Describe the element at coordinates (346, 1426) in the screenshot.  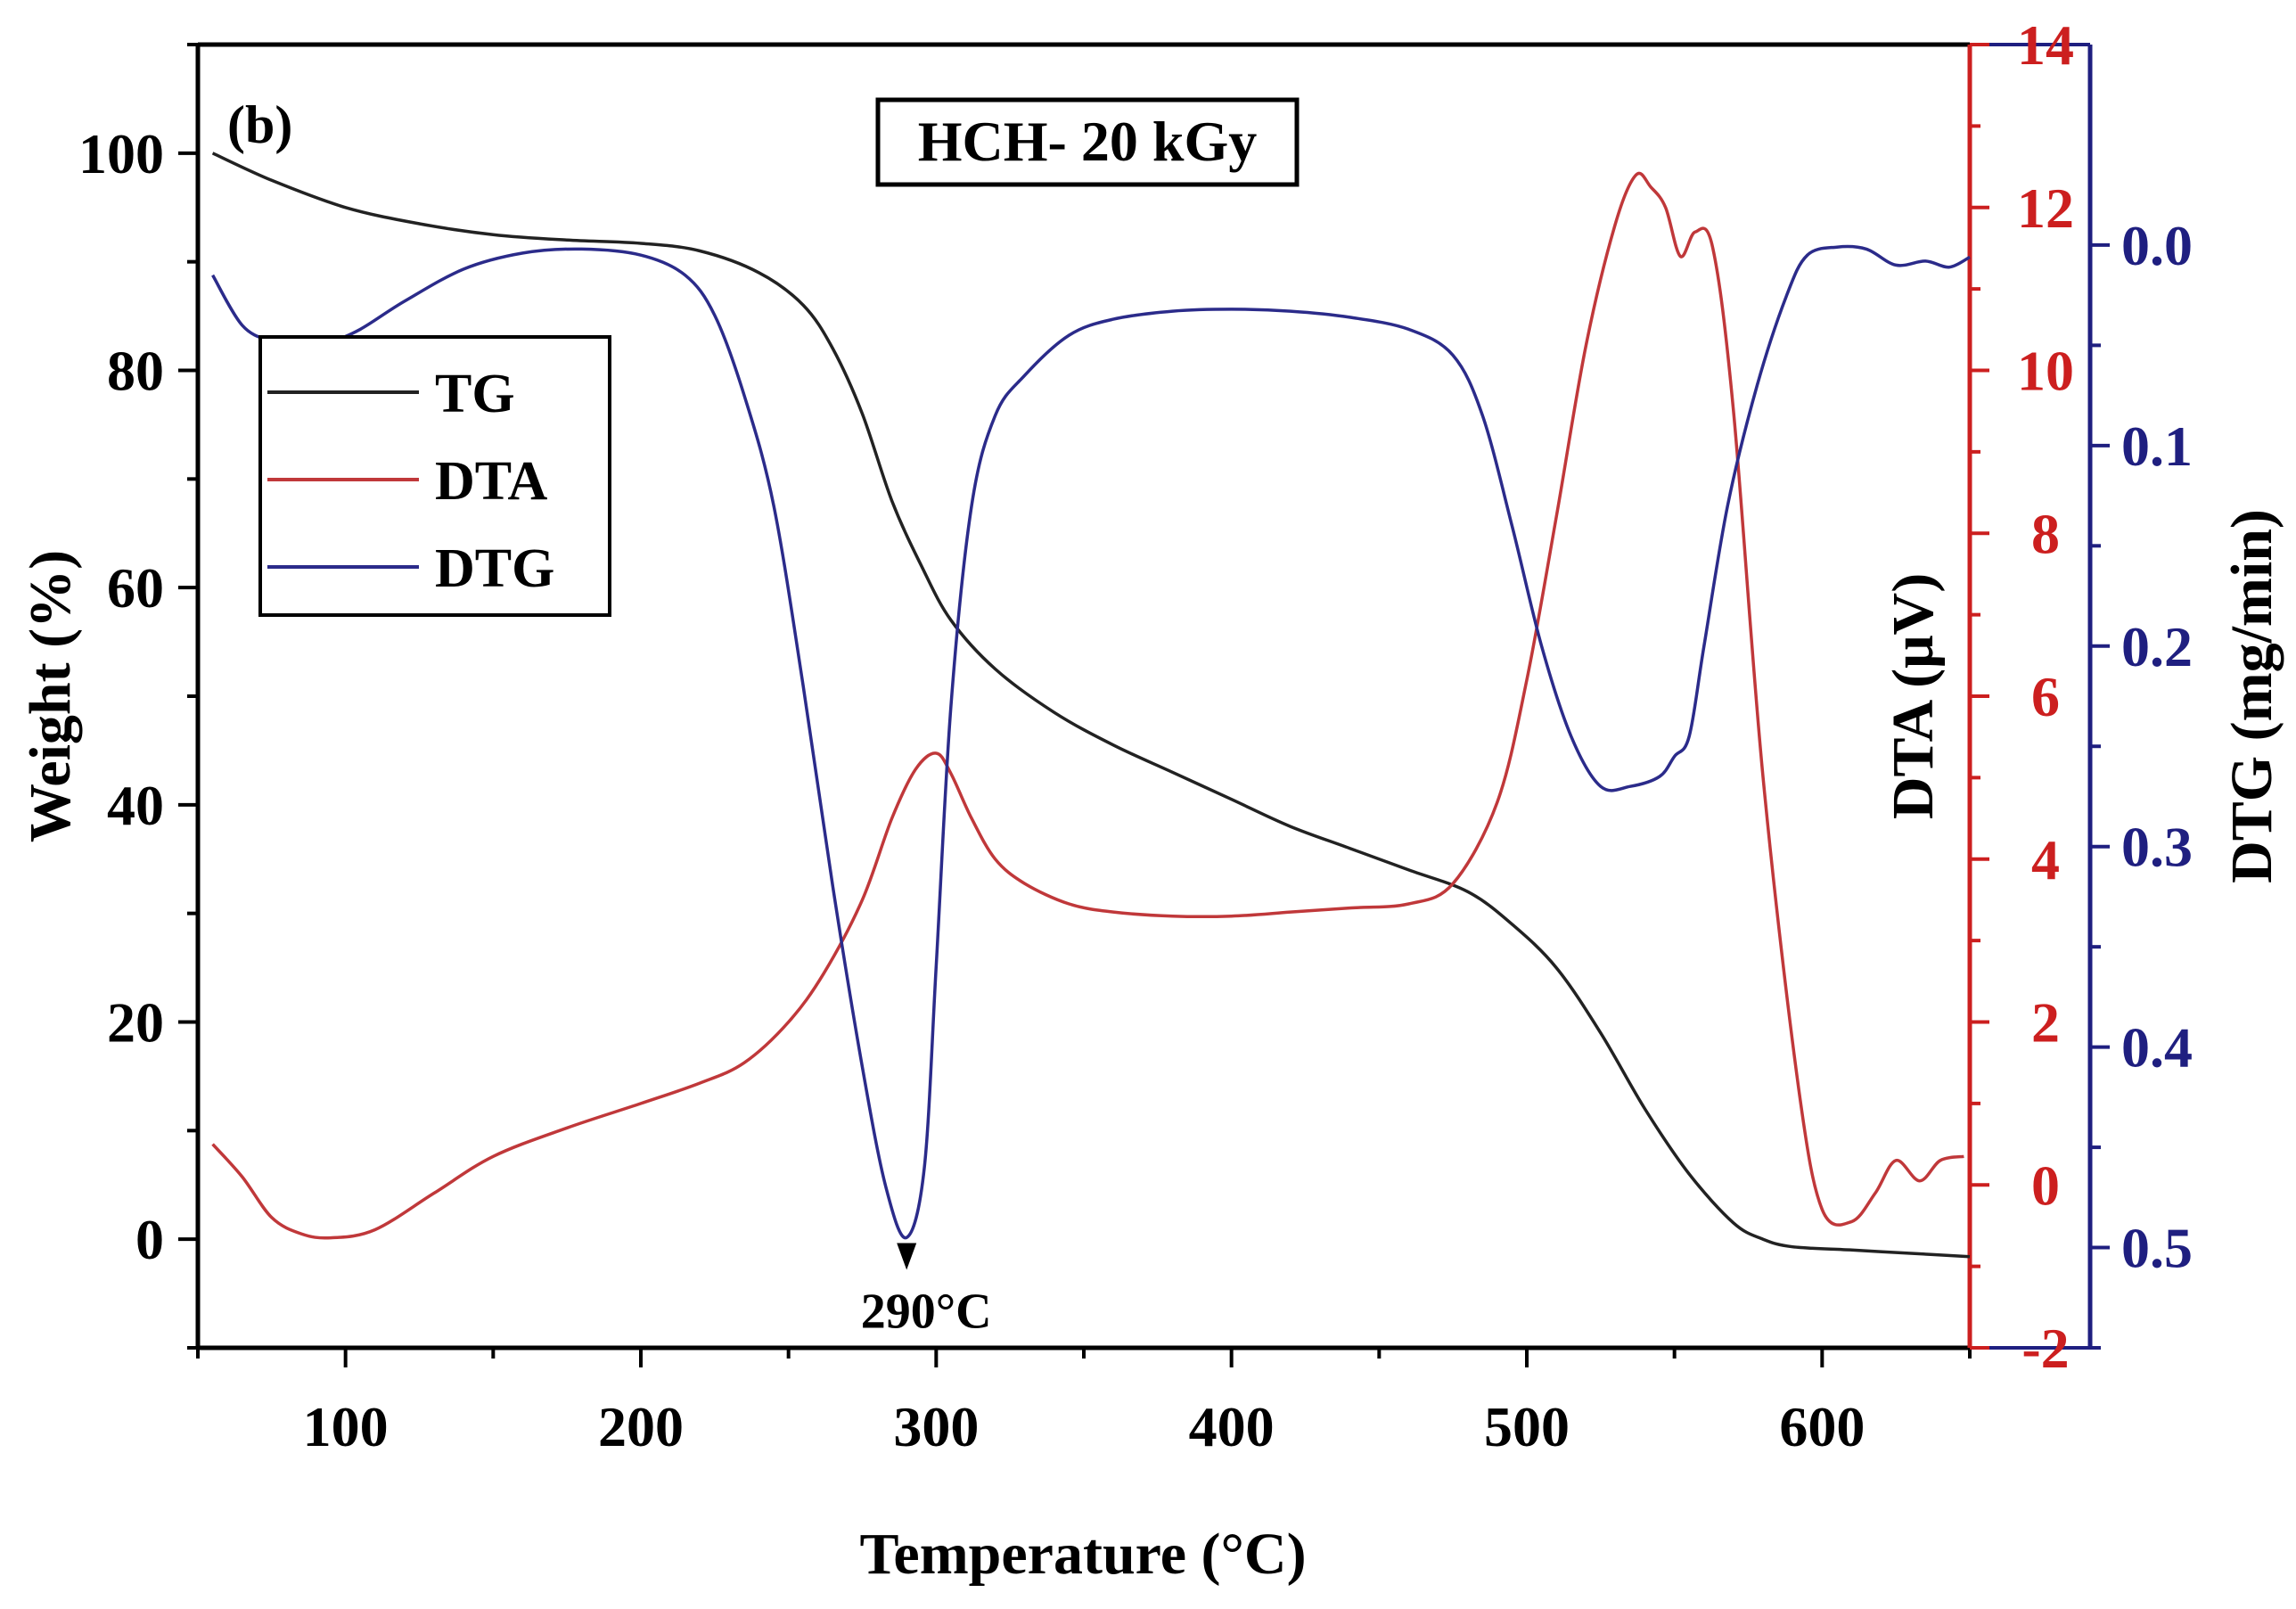
I see `x-tick-label: 100` at that location.